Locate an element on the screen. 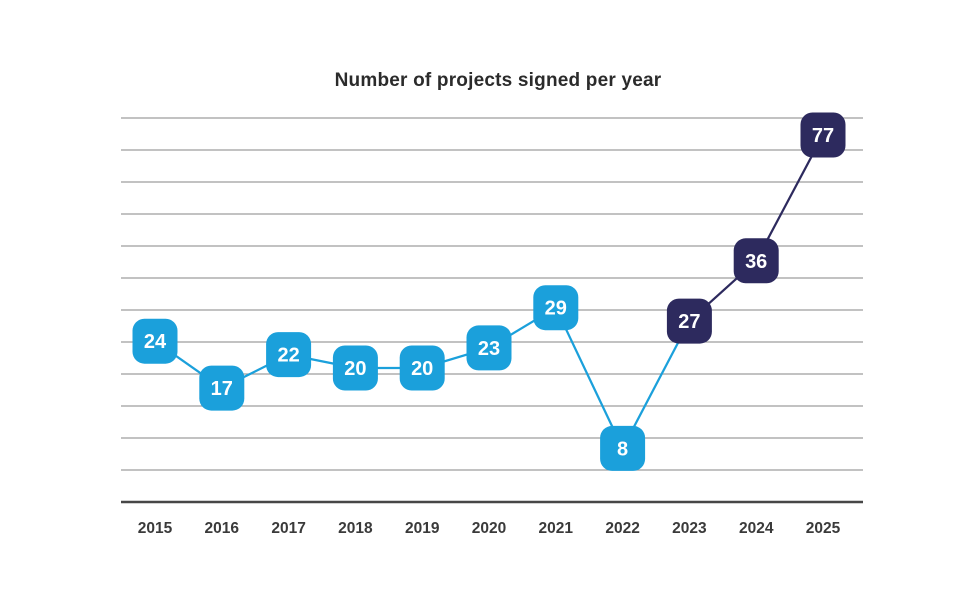 This screenshot has height=600, width=962. data-point-marker-2021 is located at coordinates (556, 308).